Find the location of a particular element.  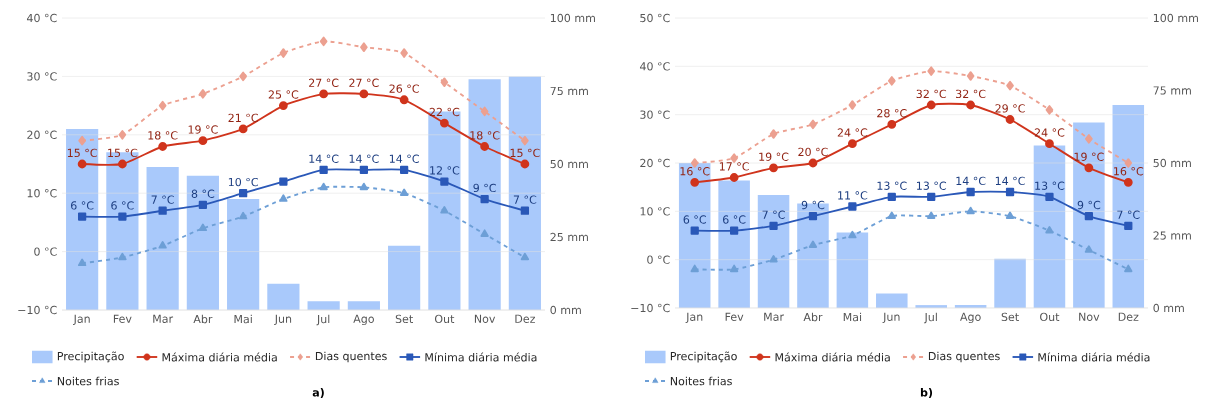

x-tick-label: Mar is located at coordinates (163, 318).